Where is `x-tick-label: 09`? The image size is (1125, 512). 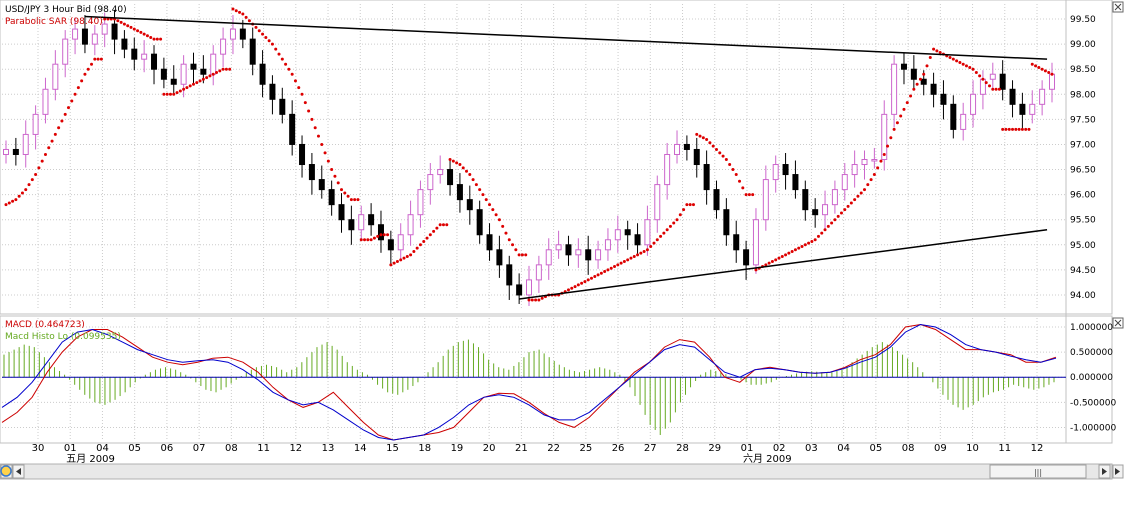 x-tick-label: 09 is located at coordinates (940, 448).